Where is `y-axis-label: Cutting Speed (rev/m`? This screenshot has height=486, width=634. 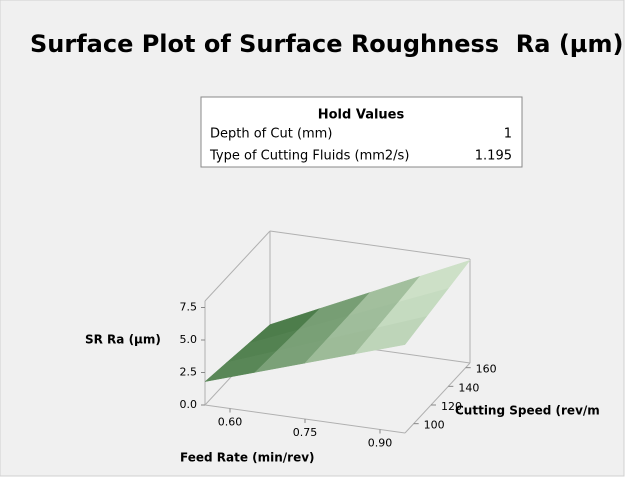
y-axis-label: Cutting Speed (rev/m is located at coordinates (527, 411).